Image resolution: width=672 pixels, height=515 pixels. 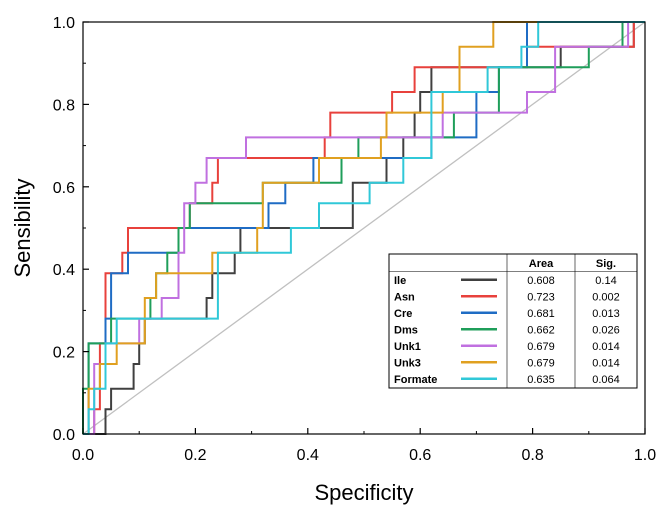 I want to click on y-tick-label: 0.0, so click(x=64, y=435).